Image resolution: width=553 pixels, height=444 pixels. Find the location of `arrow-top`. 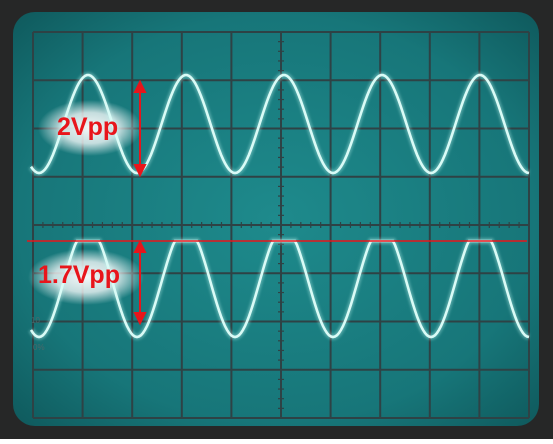

arrow-top is located at coordinates (140, 128).